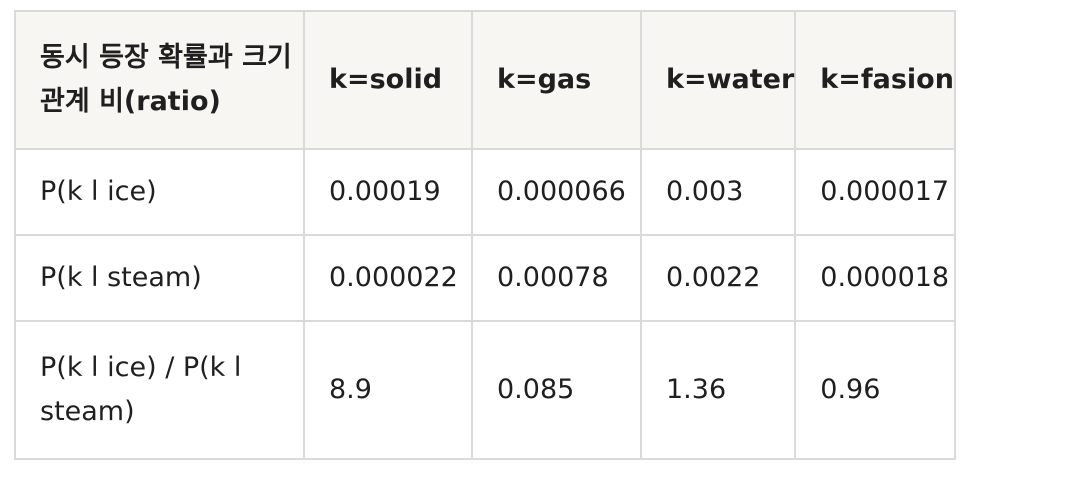  I want to click on header-cell-ratio: 동시 등장 확률과 크기 관계 비(ratio), so click(159, 80).